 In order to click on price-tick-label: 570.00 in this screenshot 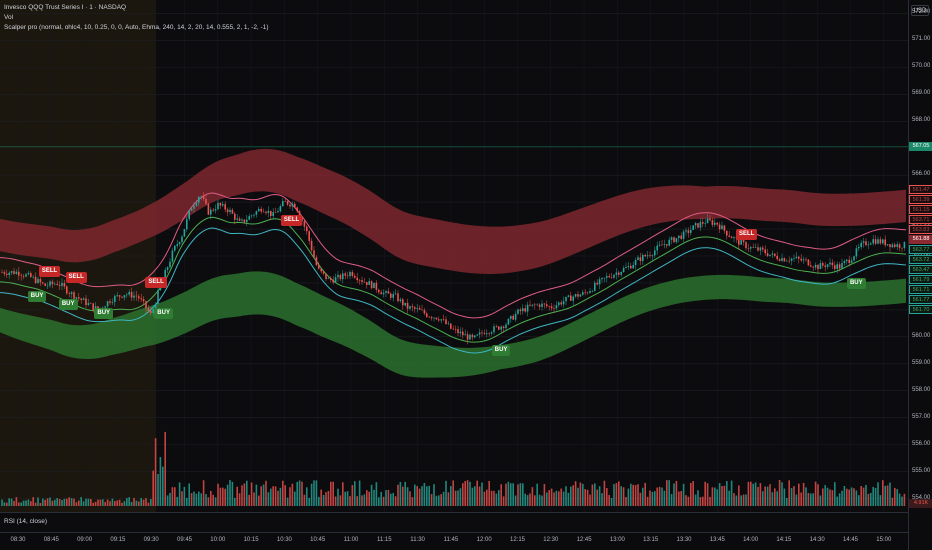, I will do `click(921, 66)`.